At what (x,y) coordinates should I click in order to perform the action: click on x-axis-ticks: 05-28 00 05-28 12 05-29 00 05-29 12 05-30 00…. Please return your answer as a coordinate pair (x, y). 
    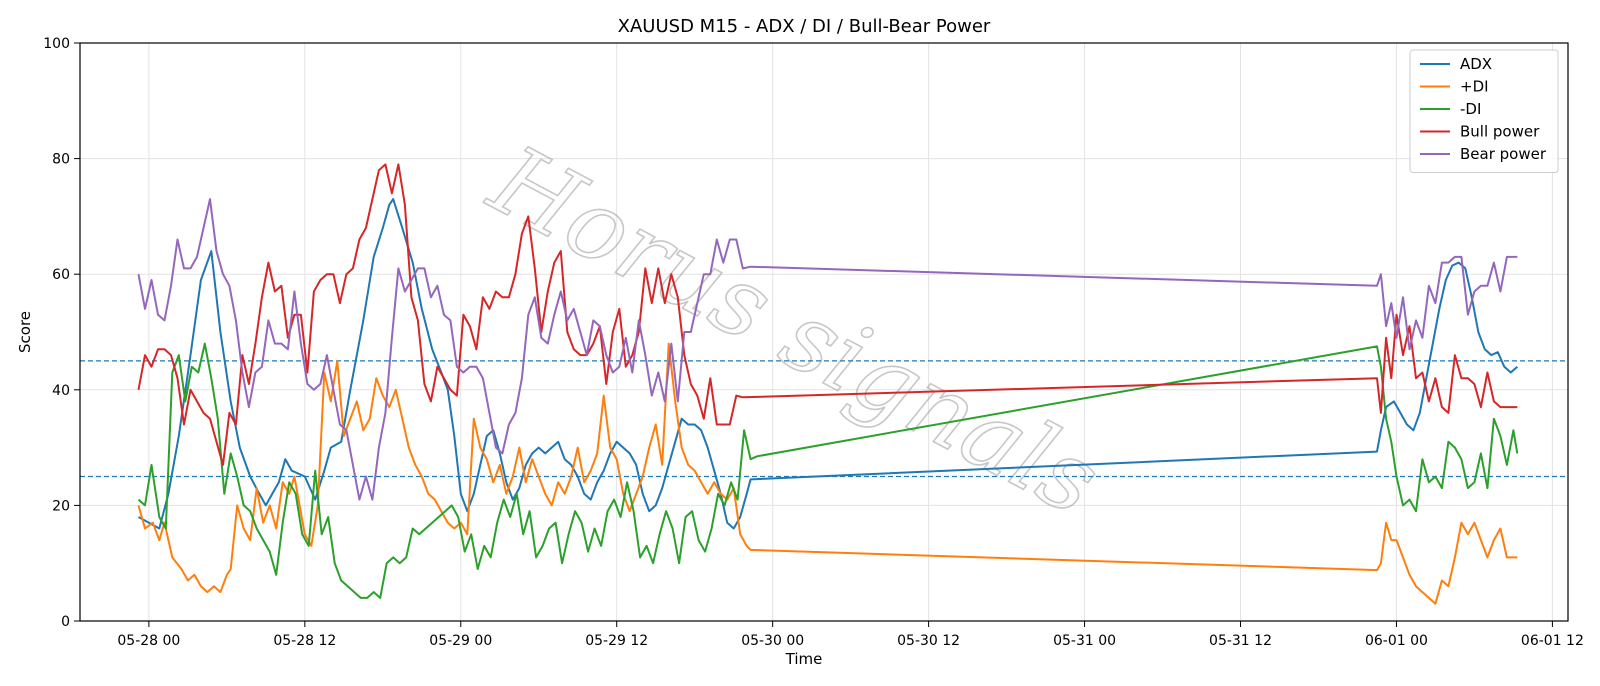
    Looking at the image, I should click on (850, 635).